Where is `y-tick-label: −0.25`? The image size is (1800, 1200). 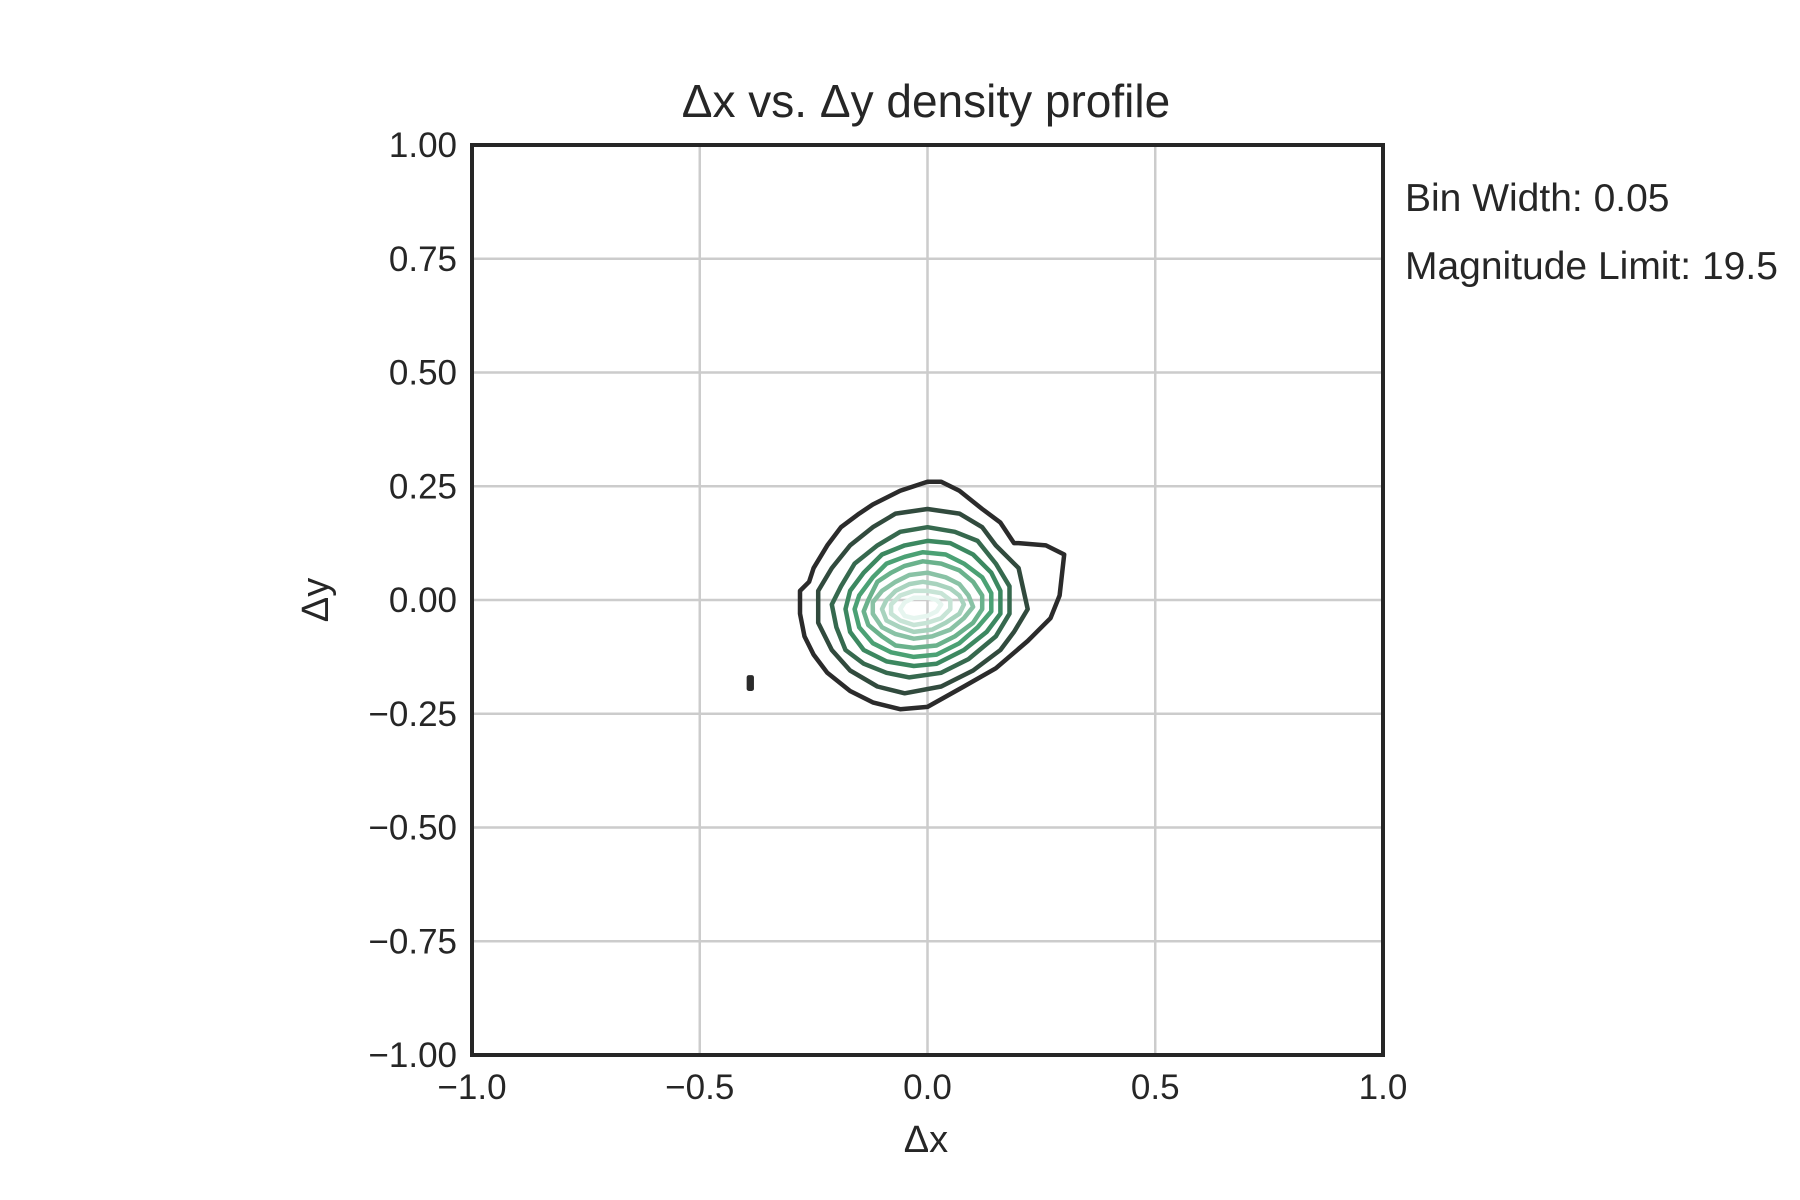
y-tick-label: −0.25 is located at coordinates (412, 714).